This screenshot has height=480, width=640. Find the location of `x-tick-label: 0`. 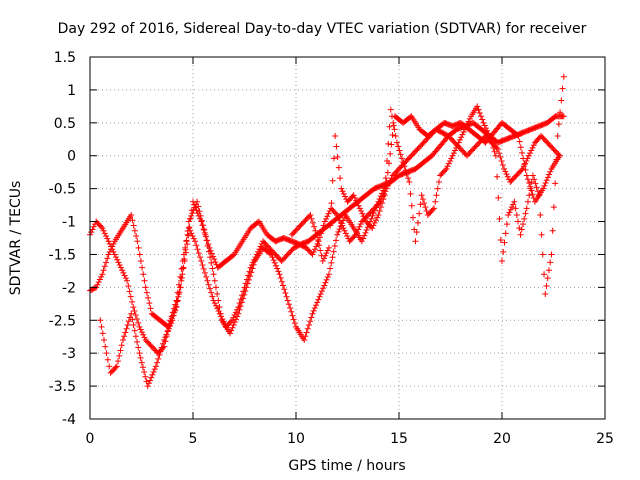

x-tick-label: 0 is located at coordinates (90, 439).